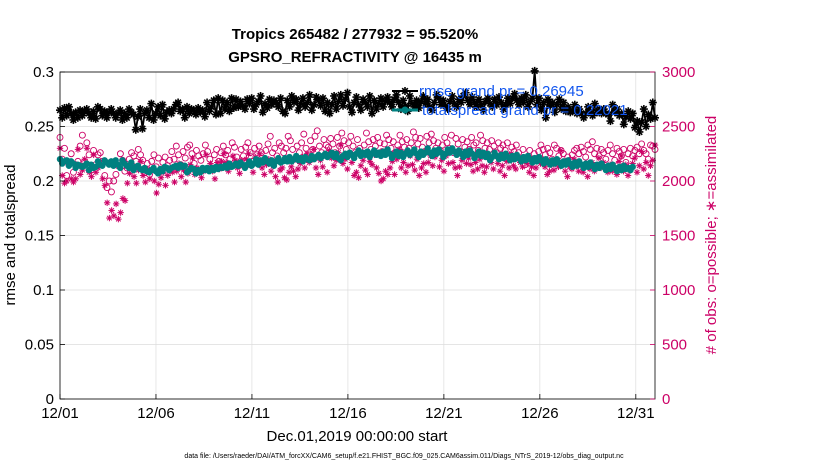  What do you see at coordinates (525, 110) in the screenshot?
I see `legend-label-spread: totalspread grand pr = 0.22021` at bounding box center [525, 110].